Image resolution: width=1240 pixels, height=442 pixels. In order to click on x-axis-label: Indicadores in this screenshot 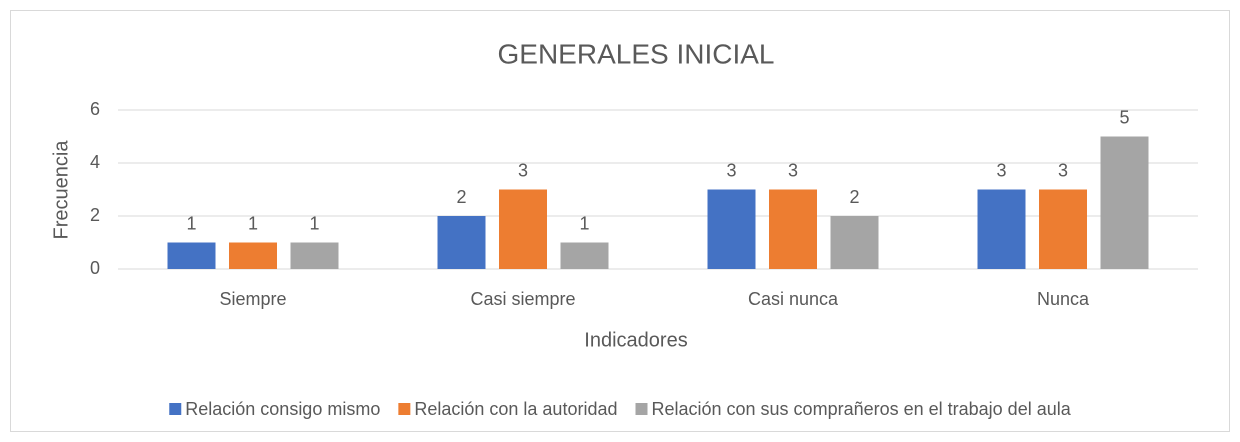, I will do `click(635, 340)`.